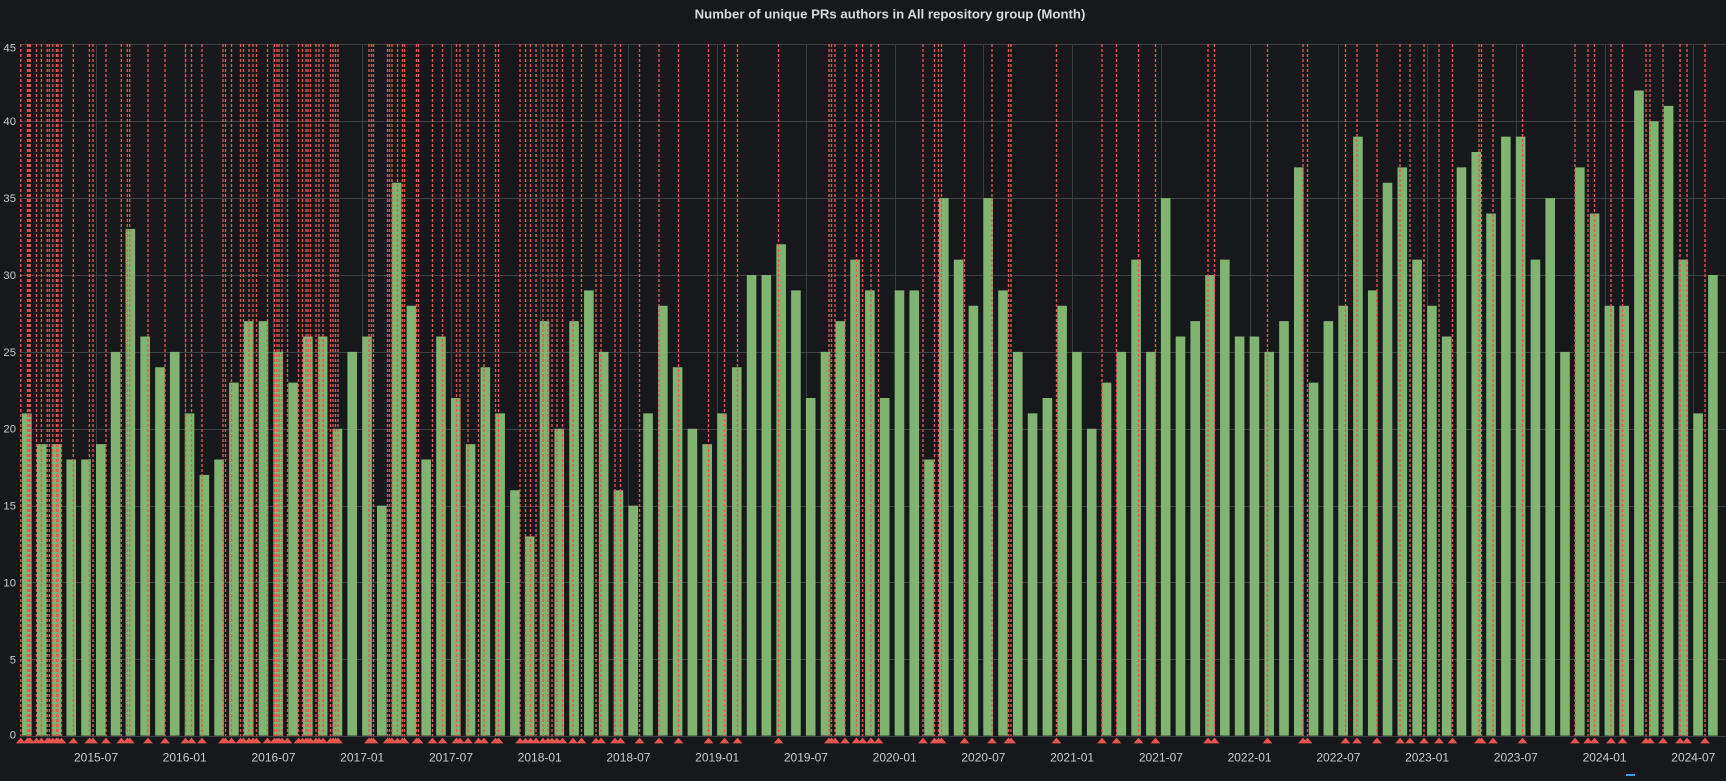 The width and height of the screenshot is (1726, 781). What do you see at coordinates (13, 736) in the screenshot?
I see `svg-text: 0` at bounding box center [13, 736].